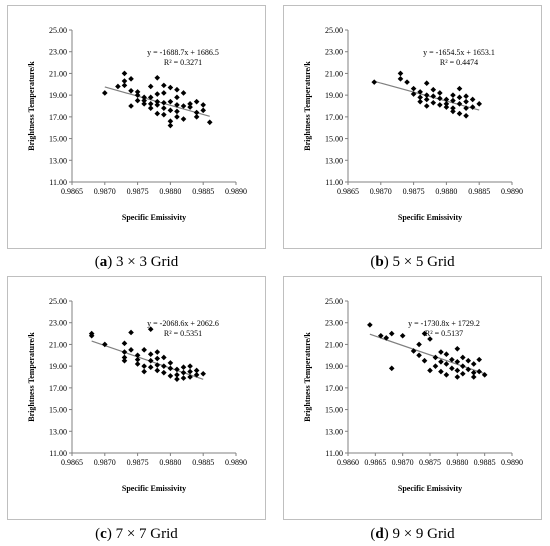  Describe the element at coordinates (154, 488) in the screenshot. I see `x-axis-label: Specific Emissivity` at that location.